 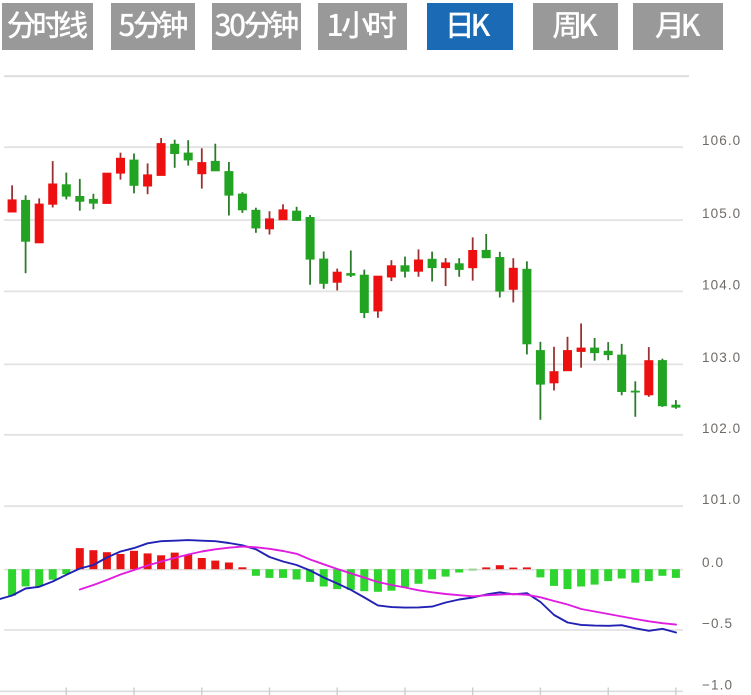 I want to click on svg-text: −0.5, so click(x=717, y=623).